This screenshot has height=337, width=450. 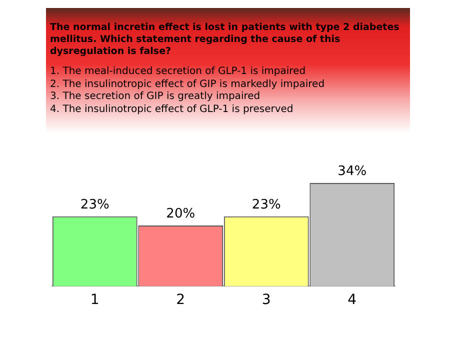 I want to click on chart-title: The normal incretin effect is lost in patients with type 2 diabetes mellitus. Which statement regarding the cause of this dysregulation is false?, so click(x=225, y=40).